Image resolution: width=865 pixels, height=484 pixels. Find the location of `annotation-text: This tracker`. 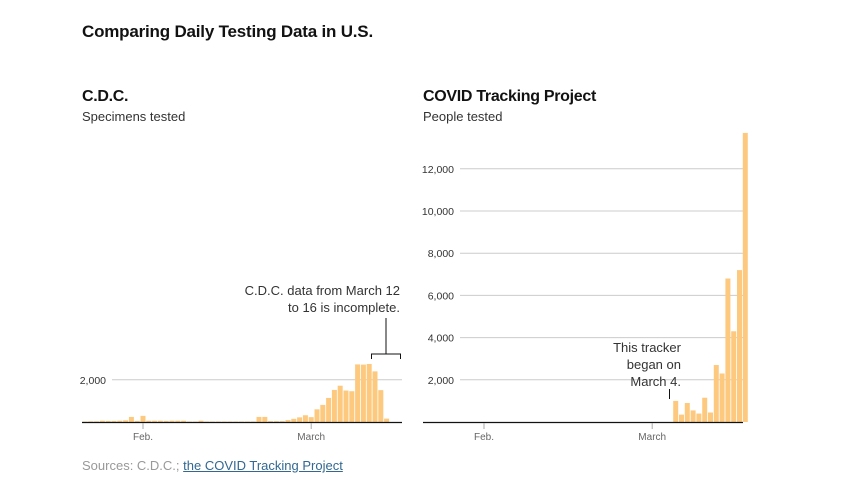

annotation-text: This tracker is located at coordinates (647, 347).